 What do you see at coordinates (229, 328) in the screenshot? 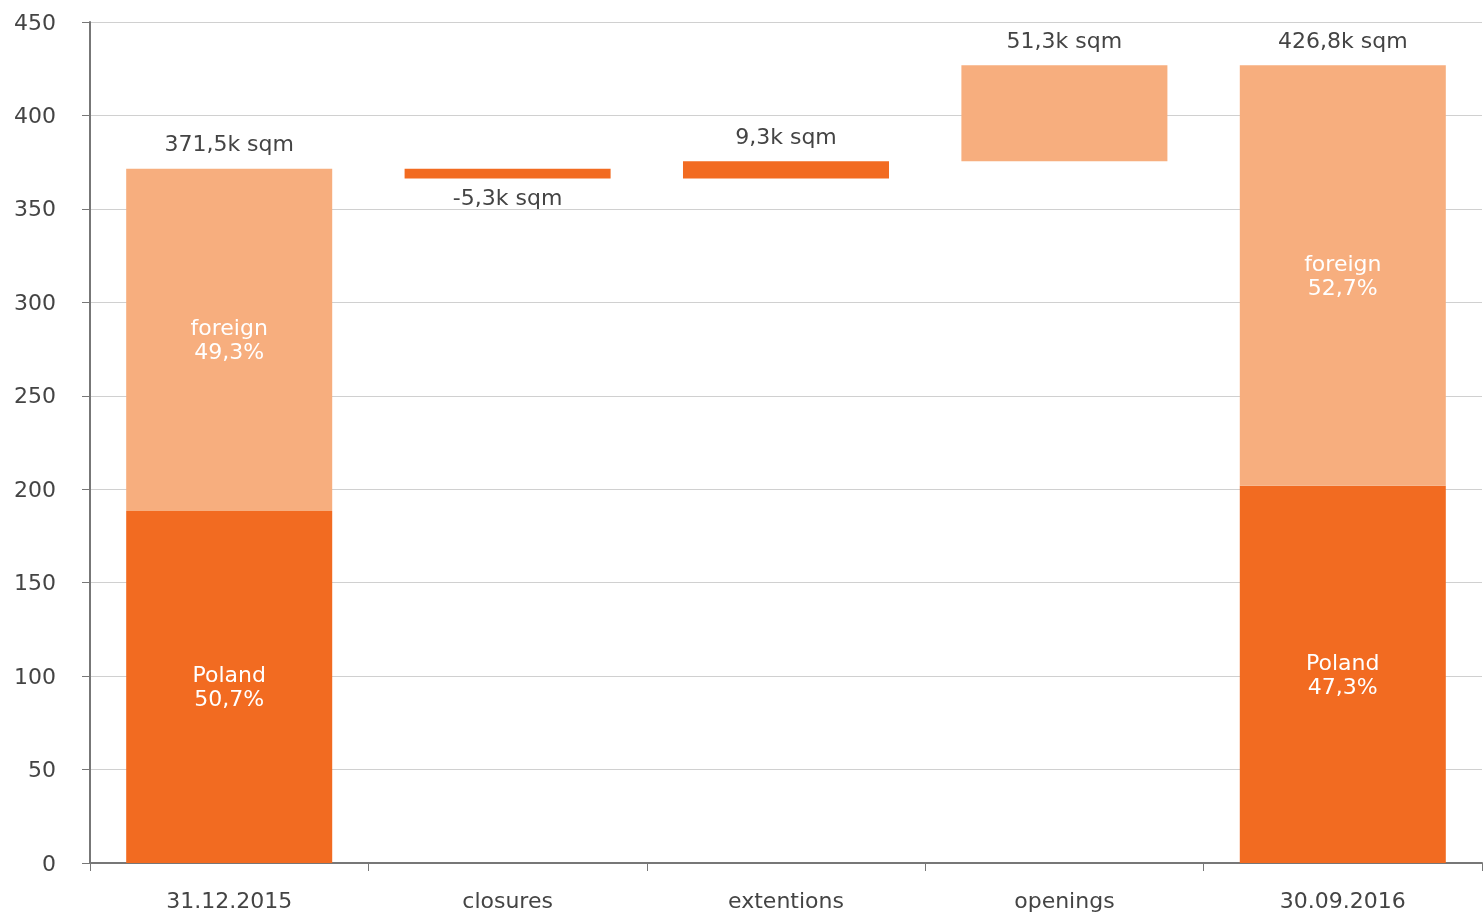
I see `text: foreign` at bounding box center [229, 328].